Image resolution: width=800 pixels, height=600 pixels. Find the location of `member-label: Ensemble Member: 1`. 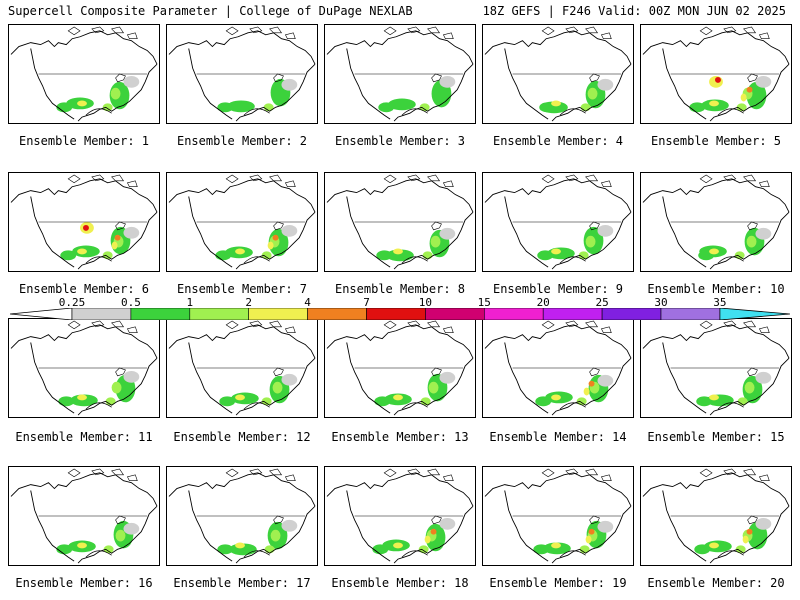

member-label: Ensemble Member: 1 is located at coordinates (84, 141).